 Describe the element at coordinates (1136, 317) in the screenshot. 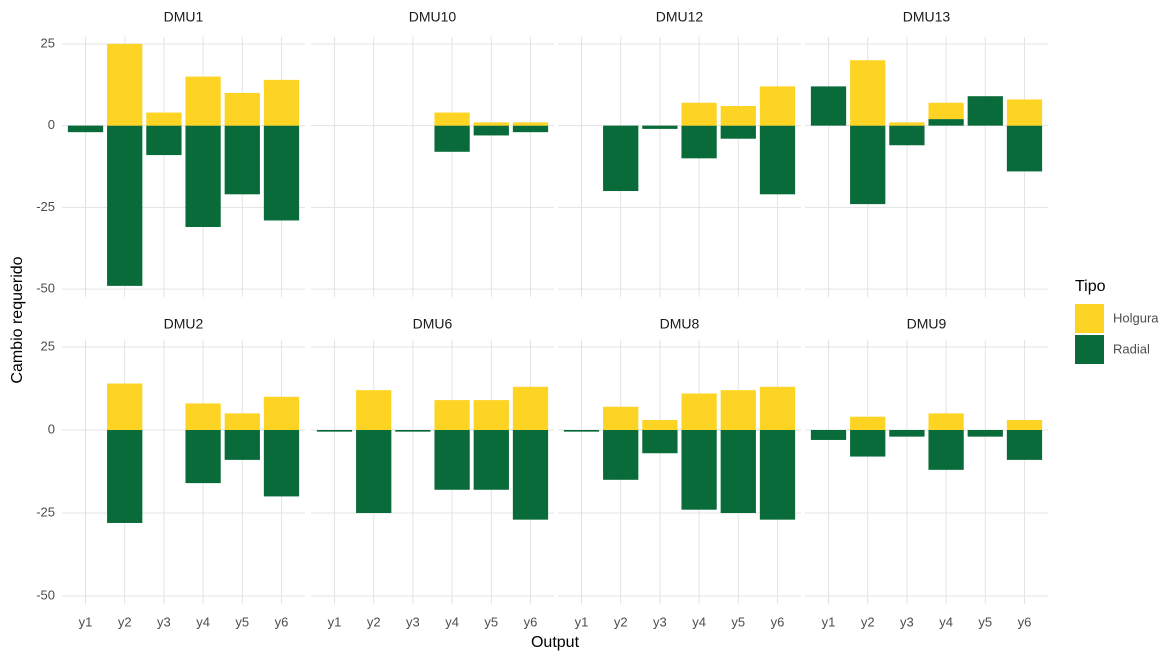

I see `legend-label: Holgura` at that location.